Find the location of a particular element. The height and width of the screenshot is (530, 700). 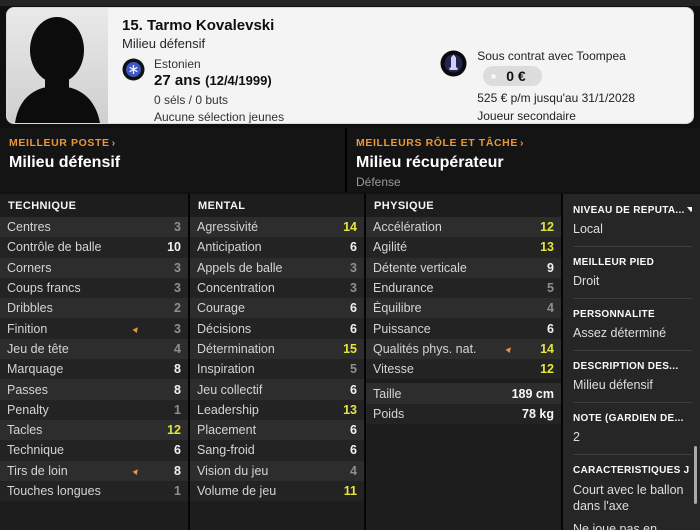

attribute-row: Sang-froid 6 is located at coordinates (277, 450).